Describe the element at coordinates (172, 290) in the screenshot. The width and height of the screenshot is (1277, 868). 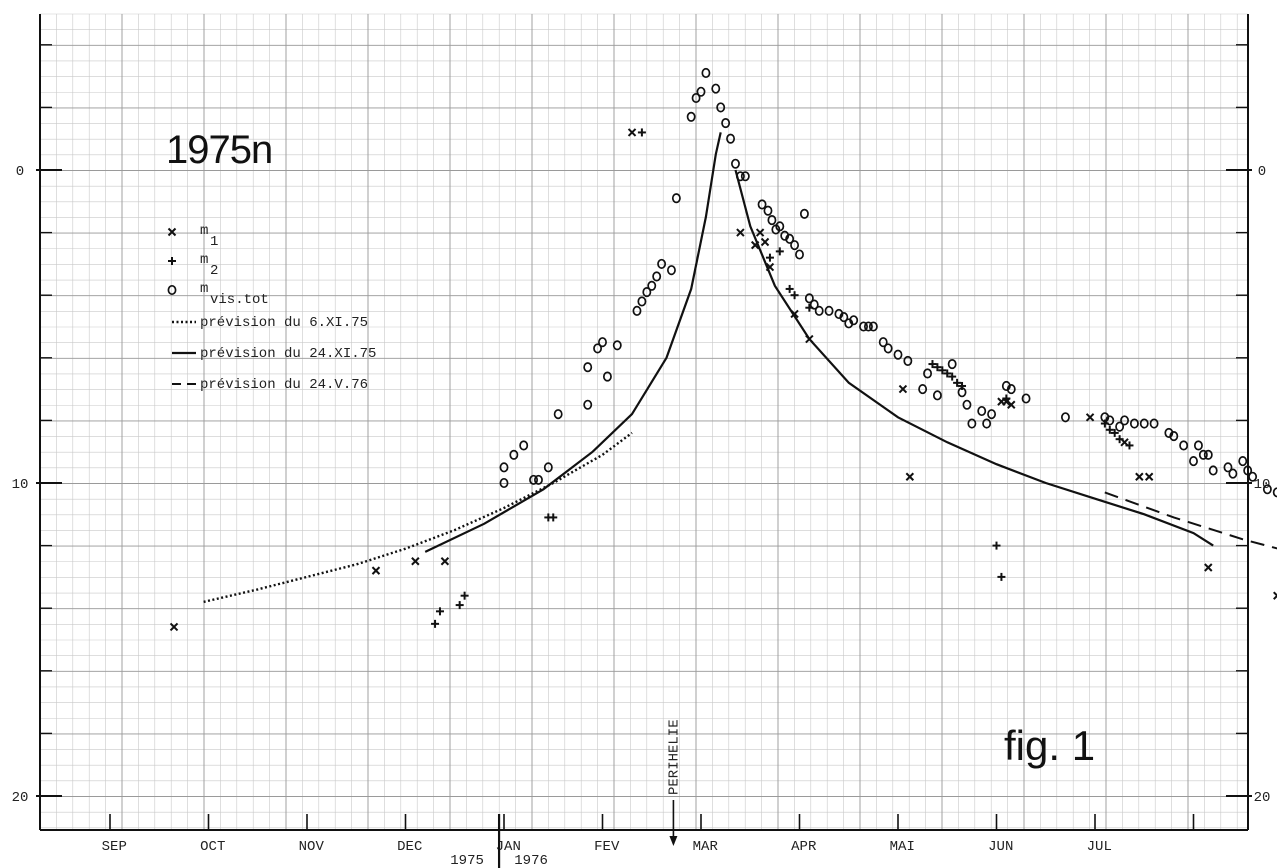
I see `legend-marker-circle` at that location.